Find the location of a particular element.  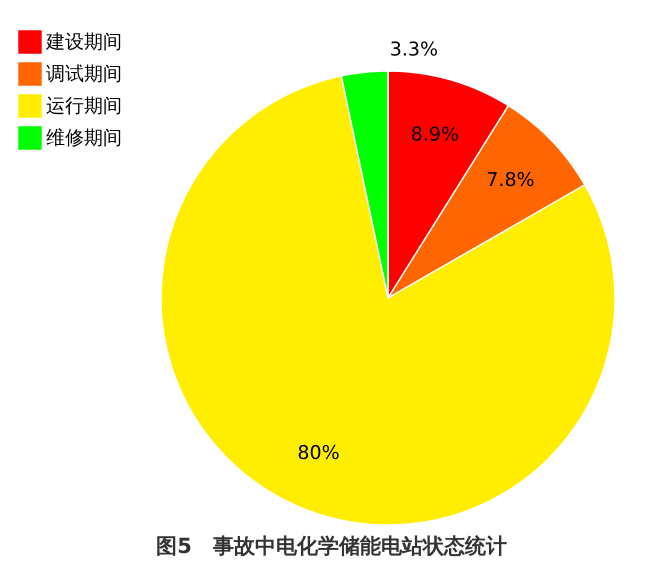

legend-label: 建设期间 is located at coordinates (83, 42).